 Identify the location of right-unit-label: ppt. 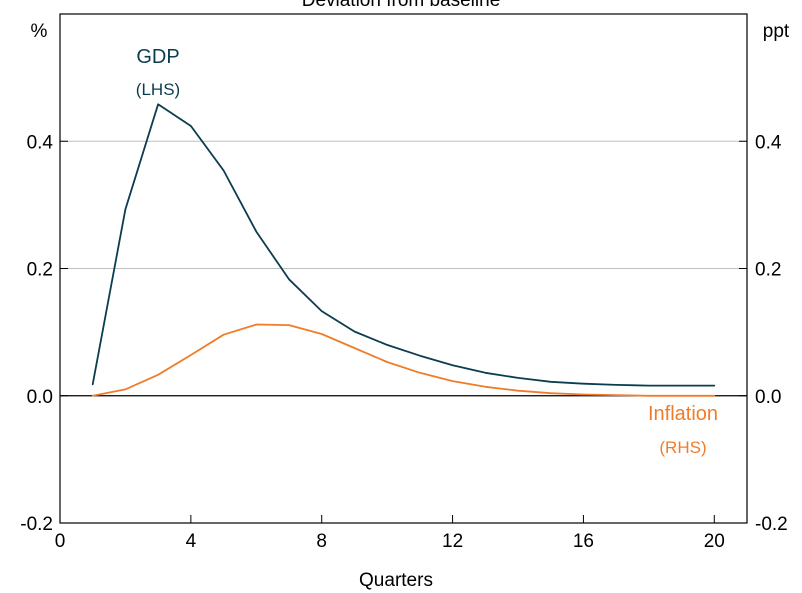
(776, 31).